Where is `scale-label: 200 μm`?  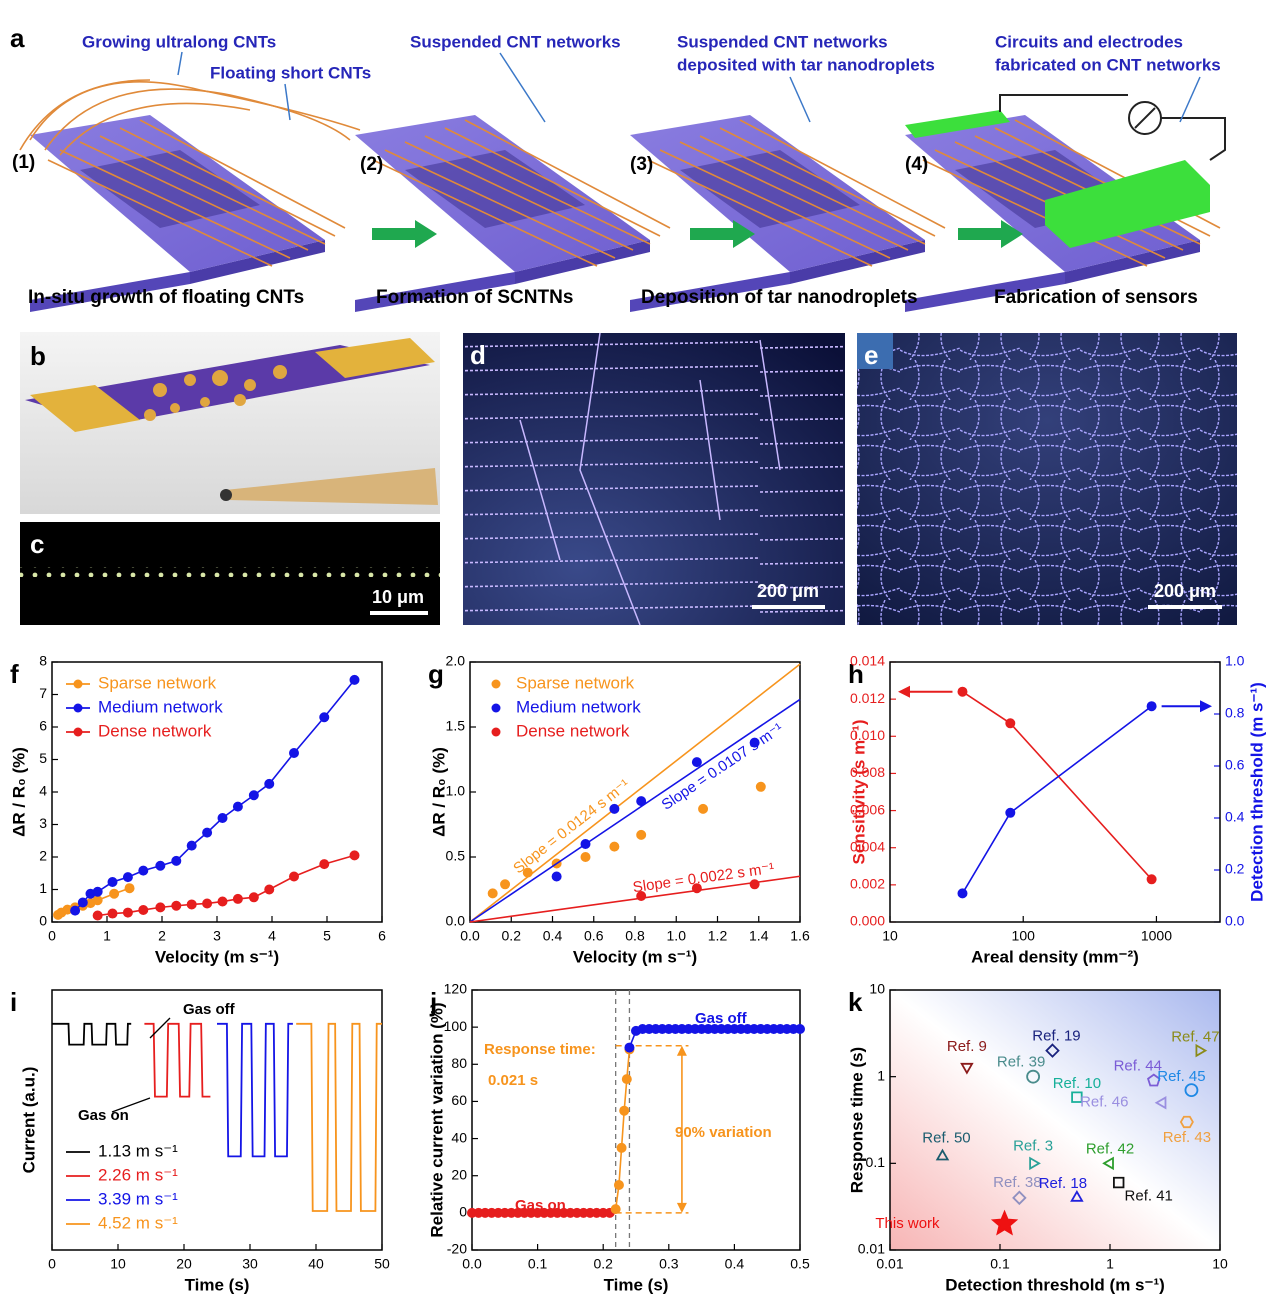 scale-label: 200 μm is located at coordinates (788, 591).